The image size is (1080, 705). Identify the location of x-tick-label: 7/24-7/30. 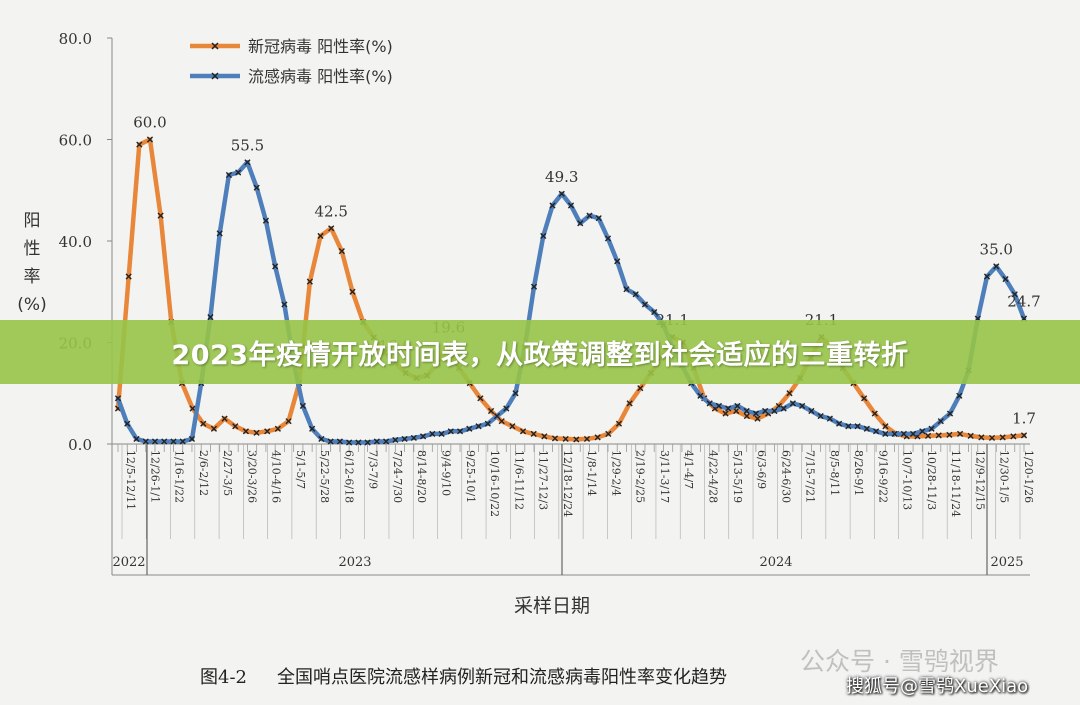
(397, 476).